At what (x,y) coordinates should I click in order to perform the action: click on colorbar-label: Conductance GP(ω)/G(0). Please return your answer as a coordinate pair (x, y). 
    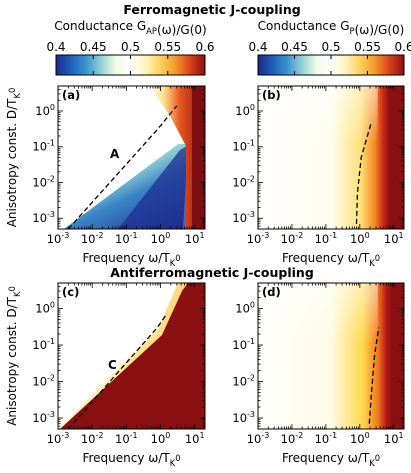
    Looking at the image, I should click on (331, 28).